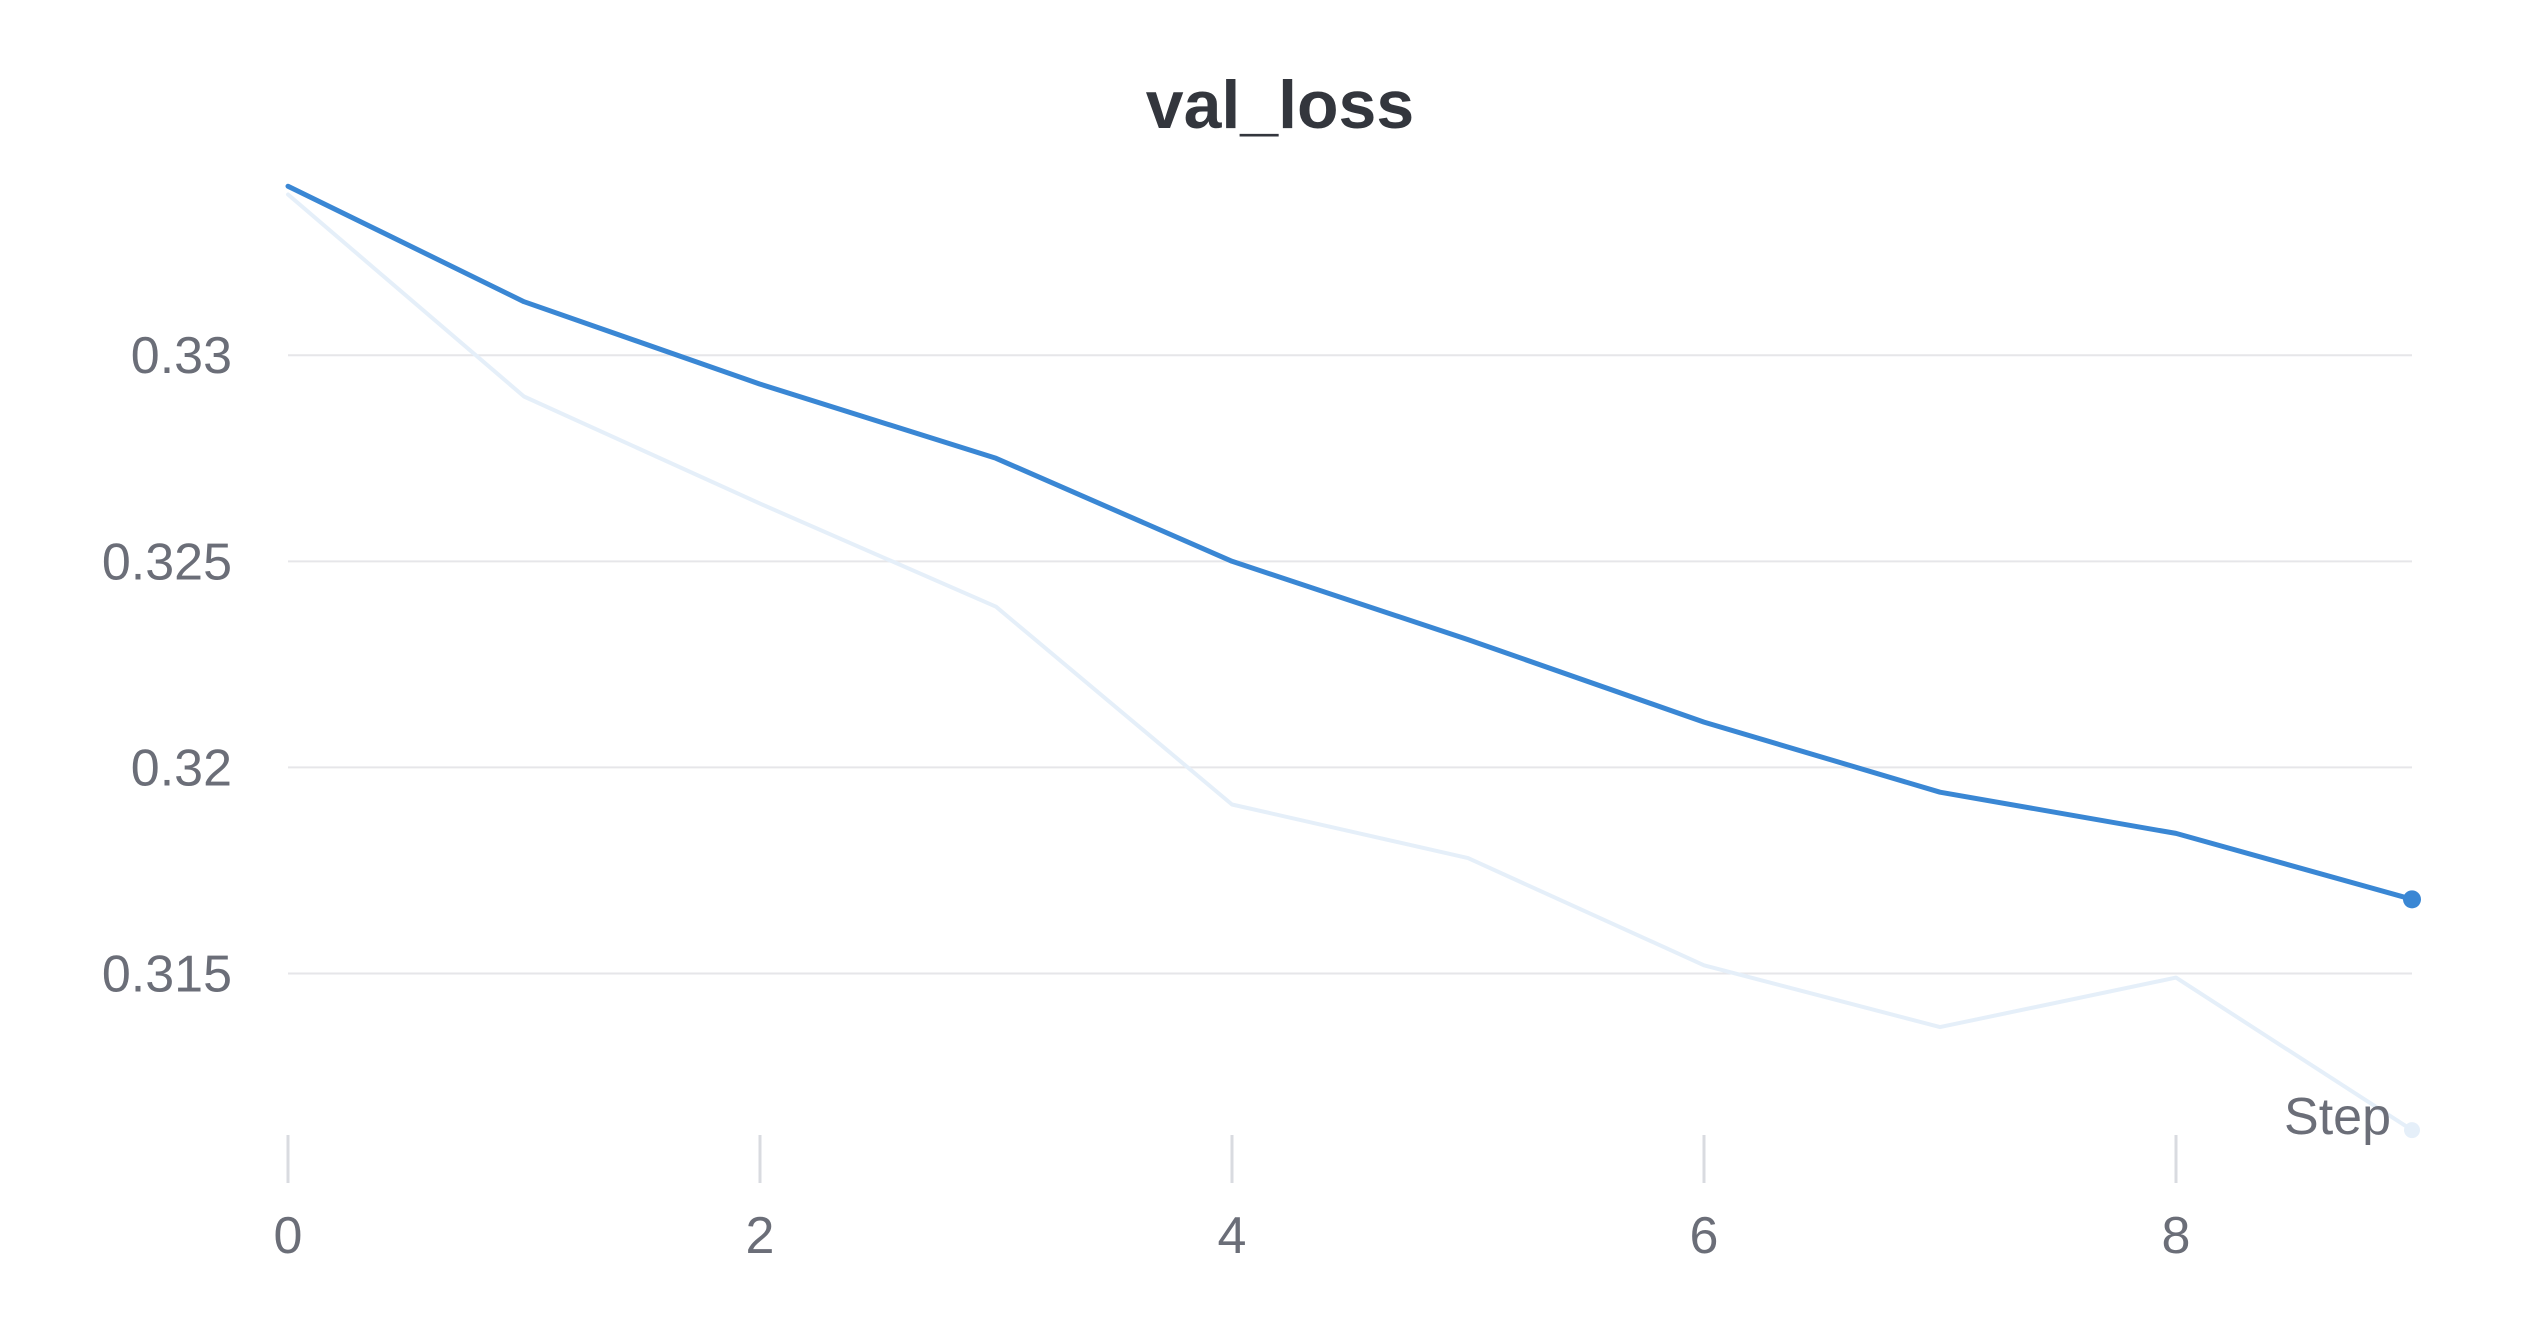 This screenshot has height=1328, width=2528. Describe the element at coordinates (181, 768) in the screenshot. I see `y-tick-label: 0.32` at that location.